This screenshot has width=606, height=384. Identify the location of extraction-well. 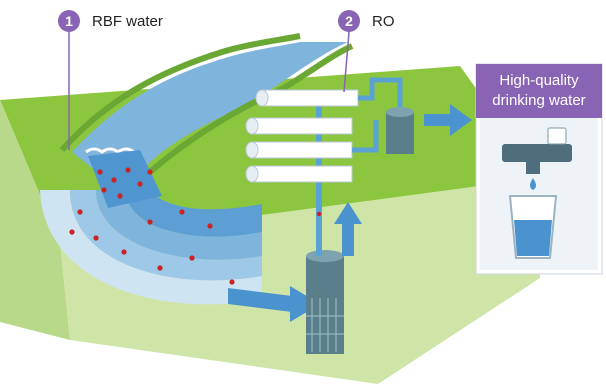
(325, 302).